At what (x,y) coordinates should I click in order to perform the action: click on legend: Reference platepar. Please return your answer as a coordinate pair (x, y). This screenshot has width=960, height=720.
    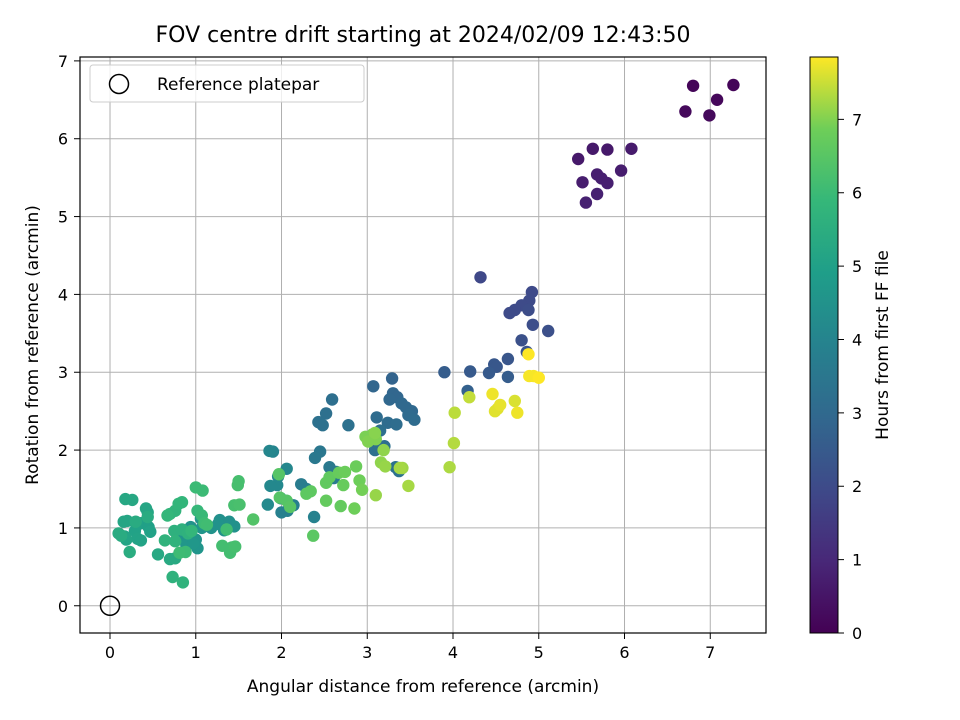
    Looking at the image, I should click on (227, 83).